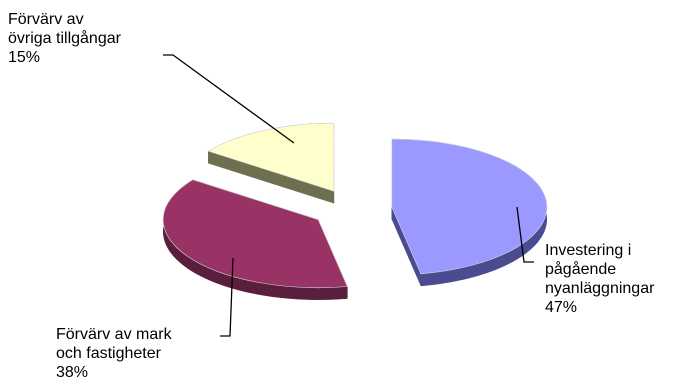 This screenshot has height=390, width=690. I want to click on label-line: Investering i, so click(588, 250).